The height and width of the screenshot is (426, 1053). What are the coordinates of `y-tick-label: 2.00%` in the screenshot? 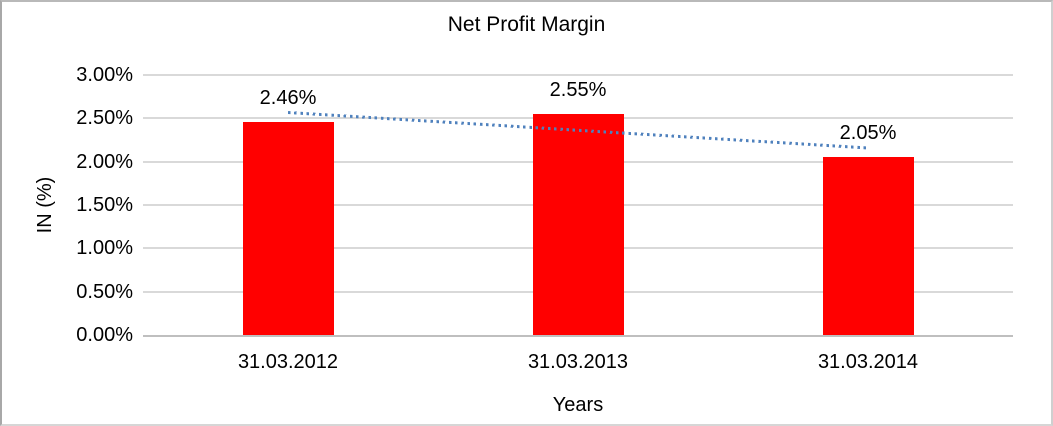 It's located at (104, 161).